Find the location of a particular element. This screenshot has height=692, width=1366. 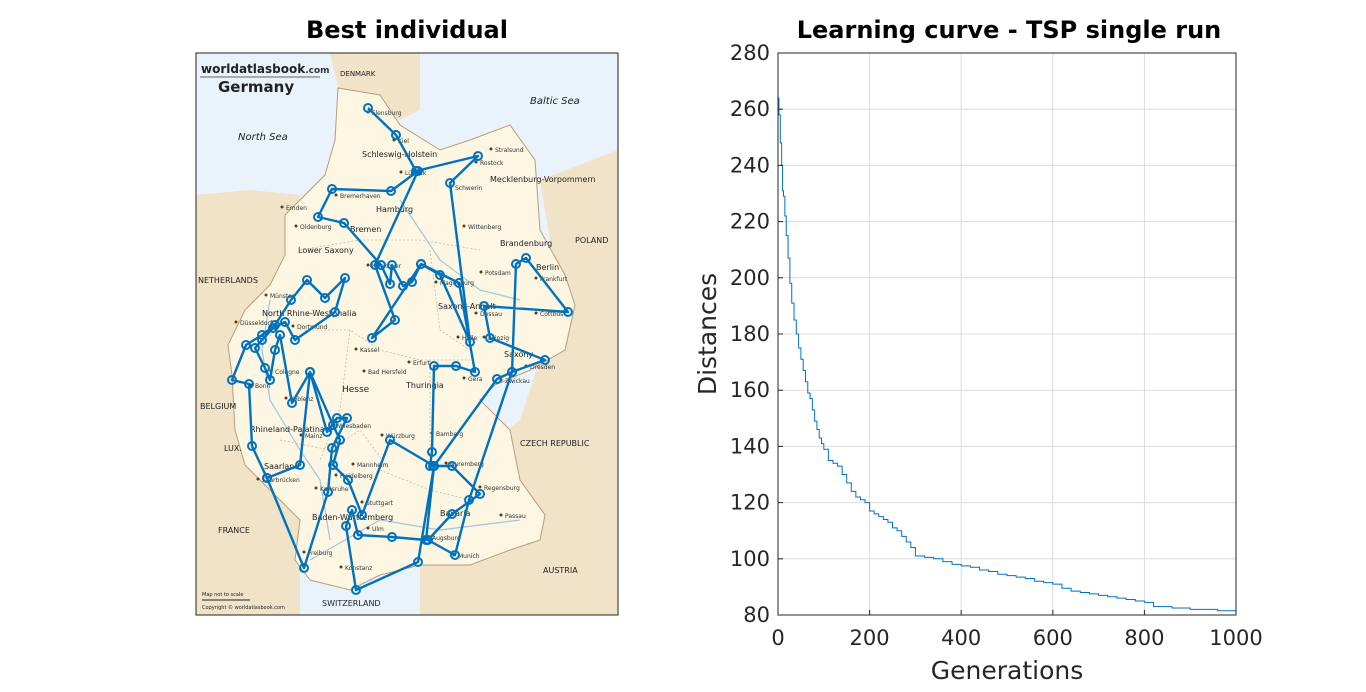

city-label: Bad Hersfeld is located at coordinates (387, 372).